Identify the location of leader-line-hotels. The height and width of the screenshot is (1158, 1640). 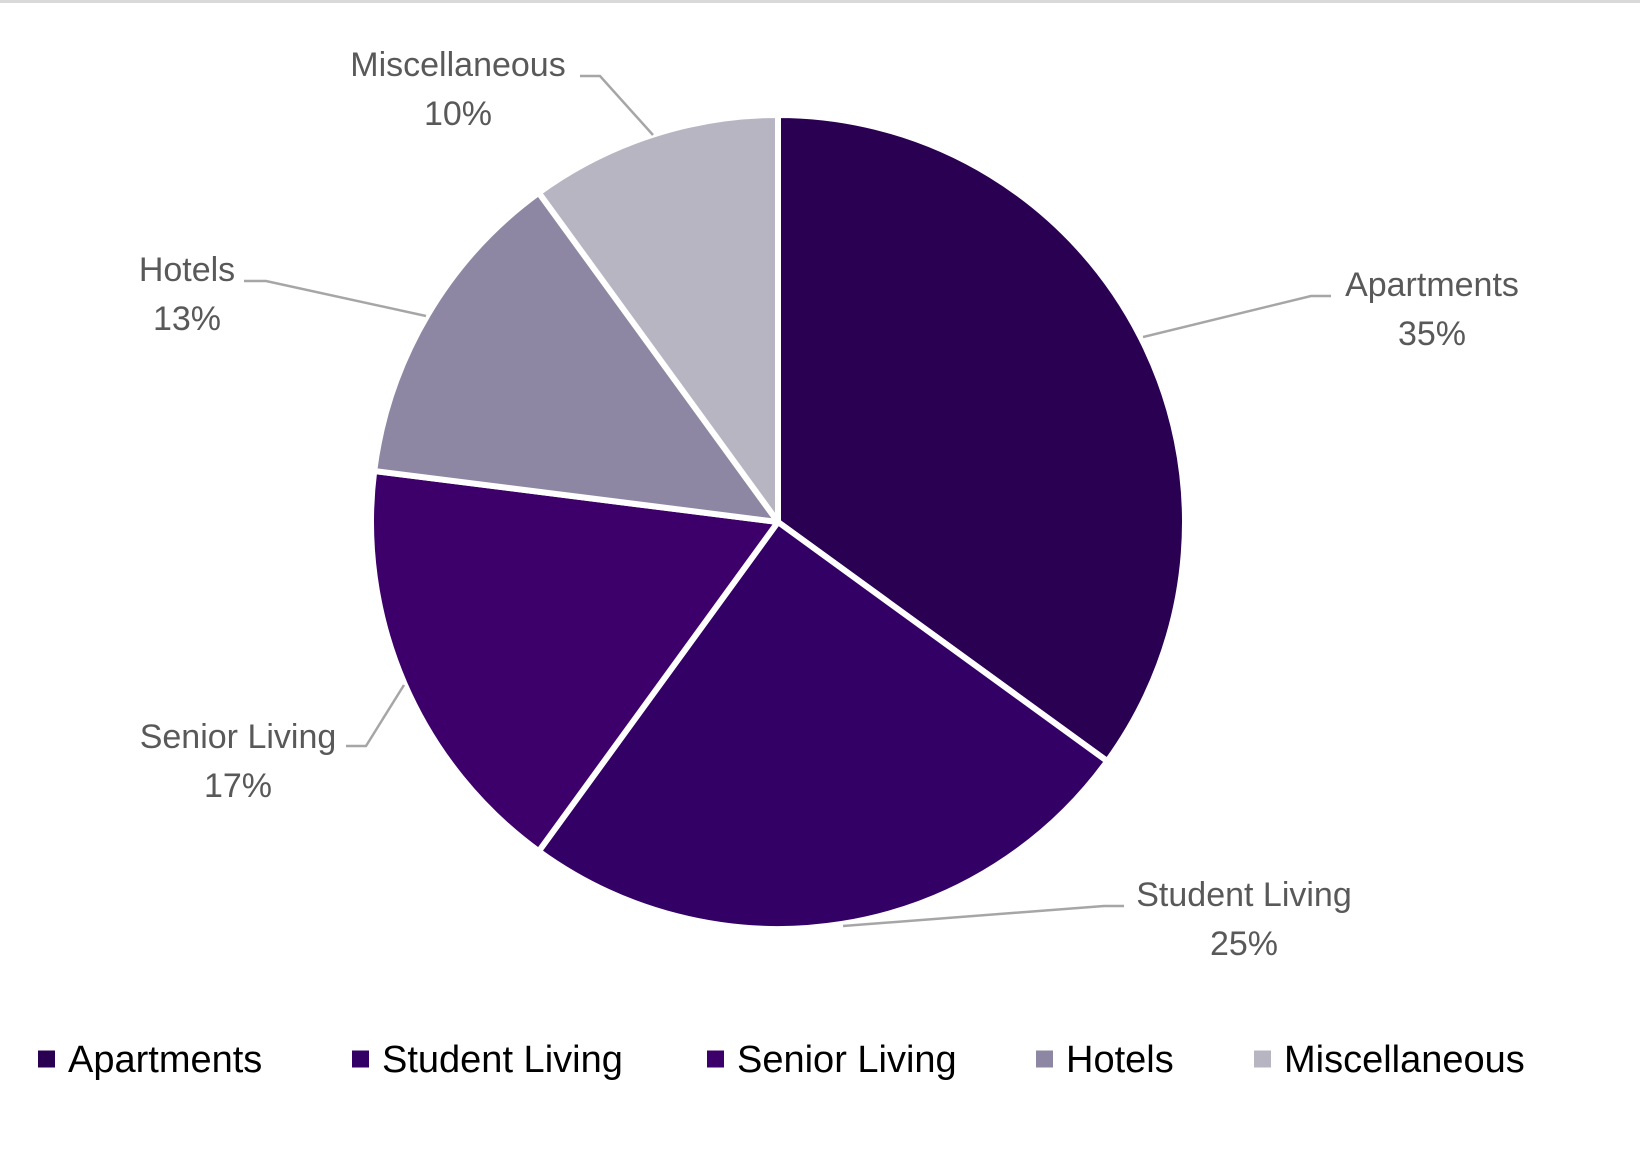
(335, 298).